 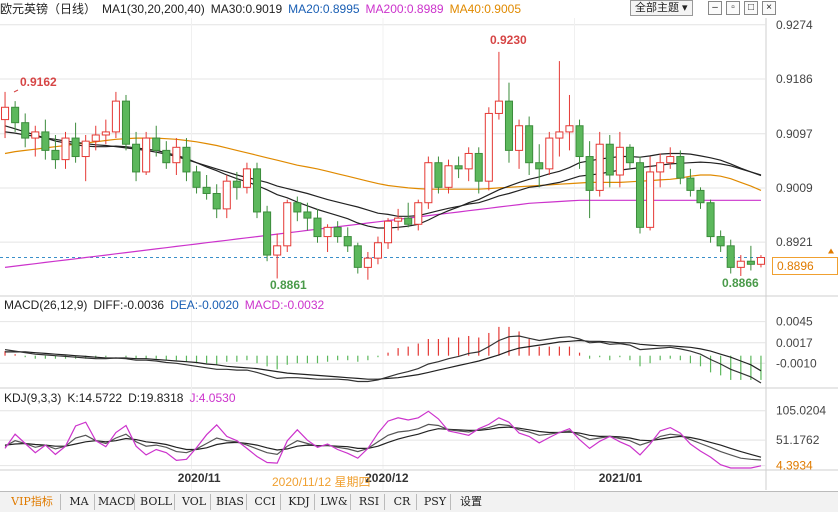 I want to click on maximize-icon: □, so click(x=751, y=8).